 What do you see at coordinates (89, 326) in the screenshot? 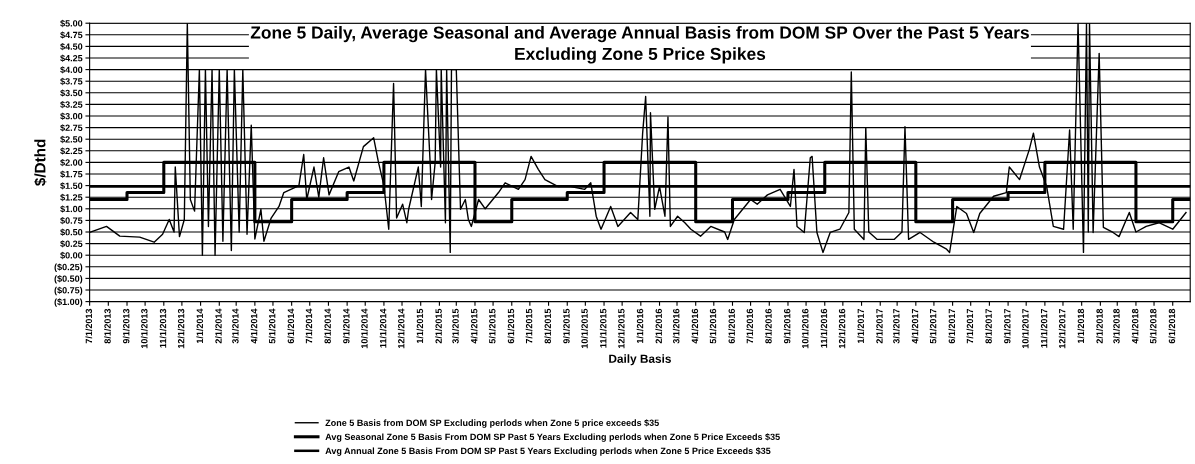
I see `x-tick-label: 7/1/2013` at bounding box center [89, 326].